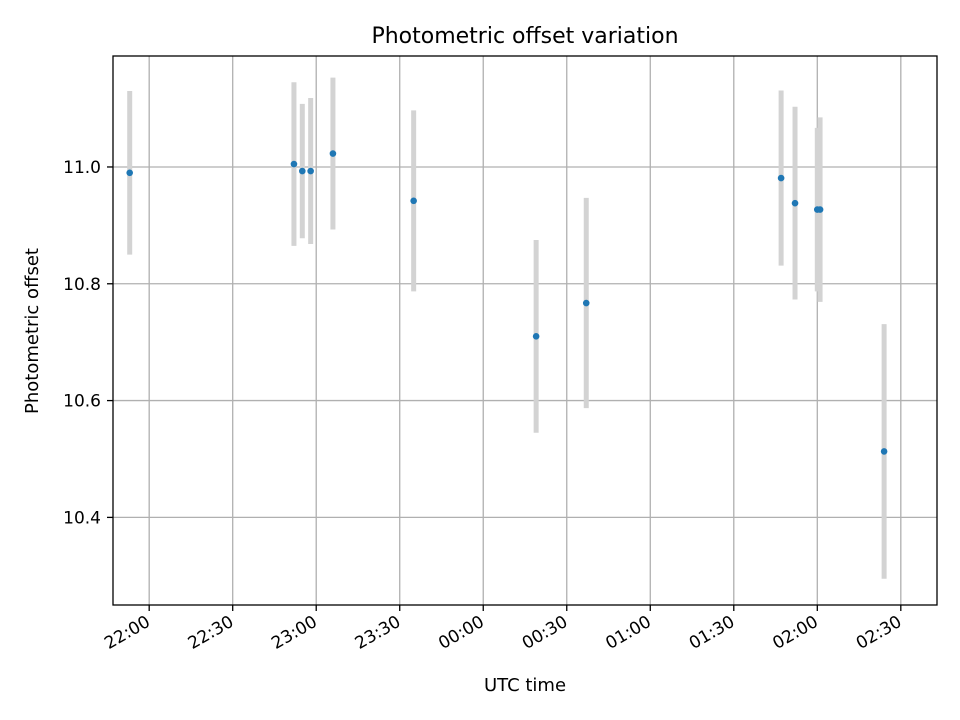 The height and width of the screenshot is (720, 960). I want to click on chart-title: Photometric offset variation, so click(524, 36).